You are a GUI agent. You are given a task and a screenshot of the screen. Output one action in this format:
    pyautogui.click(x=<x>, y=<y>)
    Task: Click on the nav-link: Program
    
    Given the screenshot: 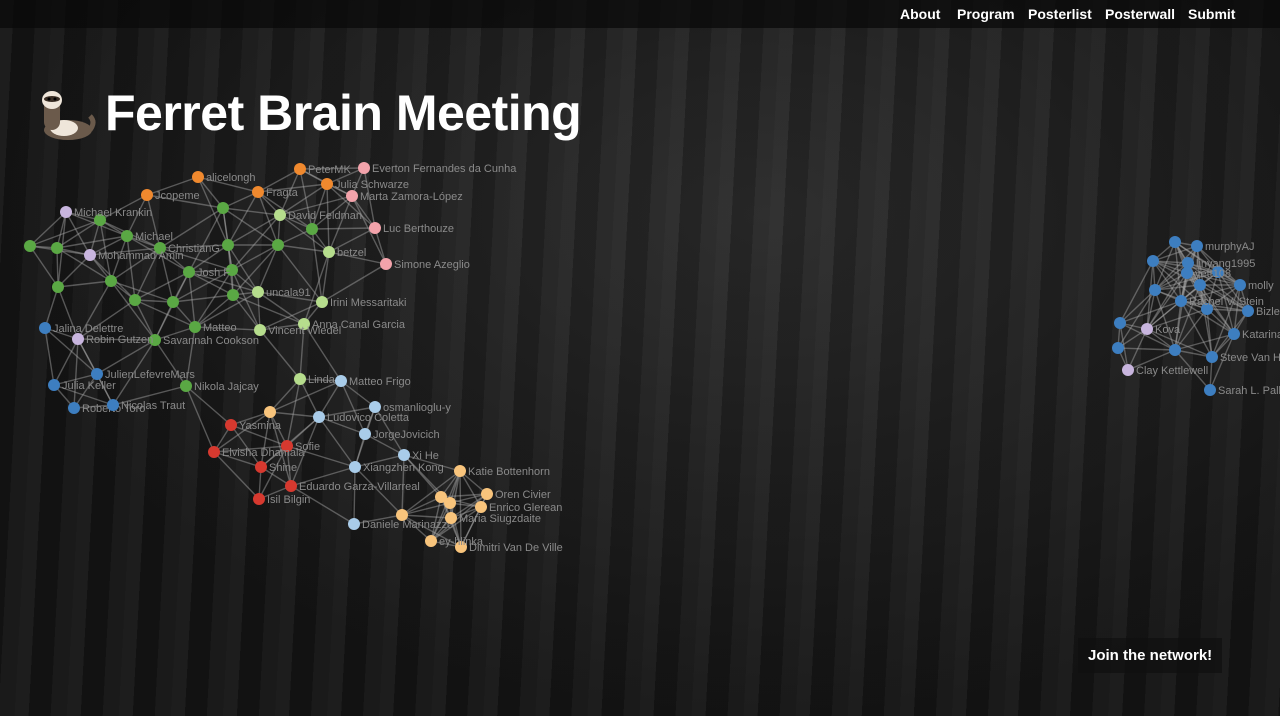 What is the action you would take?
    pyautogui.click(x=986, y=14)
    